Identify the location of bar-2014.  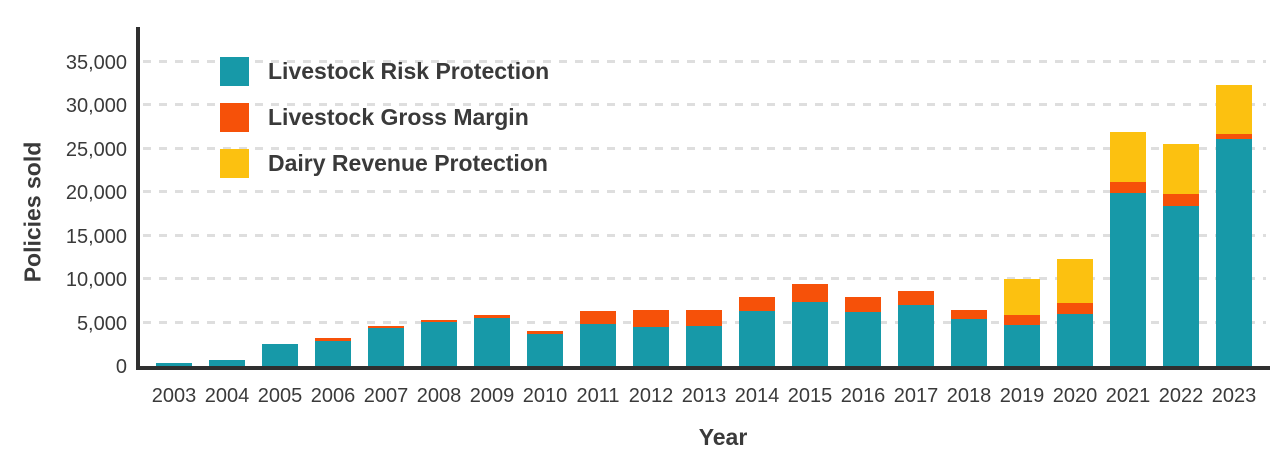
(757, 331).